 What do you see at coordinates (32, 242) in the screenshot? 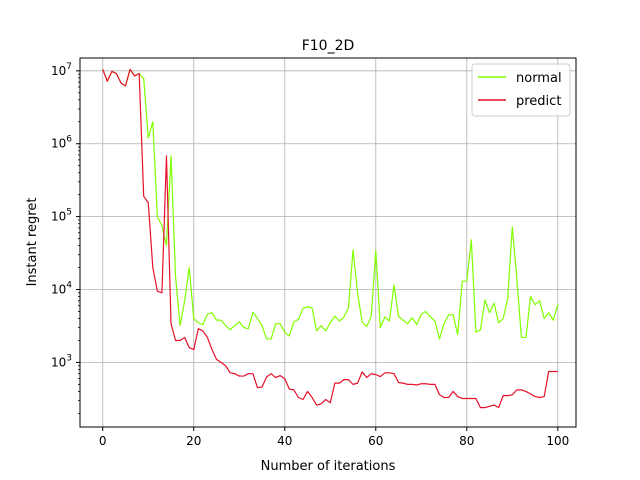
I see `y-axis-label: Instant regret` at bounding box center [32, 242].